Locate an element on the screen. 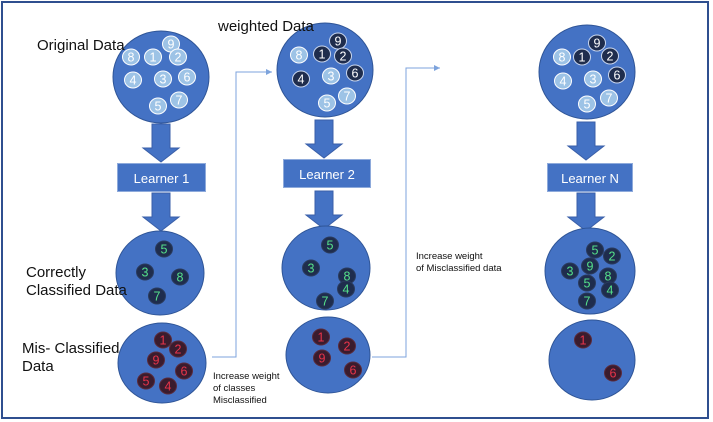 This screenshot has height=422, width=713. weightedn-token-1-label: 1 is located at coordinates (582, 58).